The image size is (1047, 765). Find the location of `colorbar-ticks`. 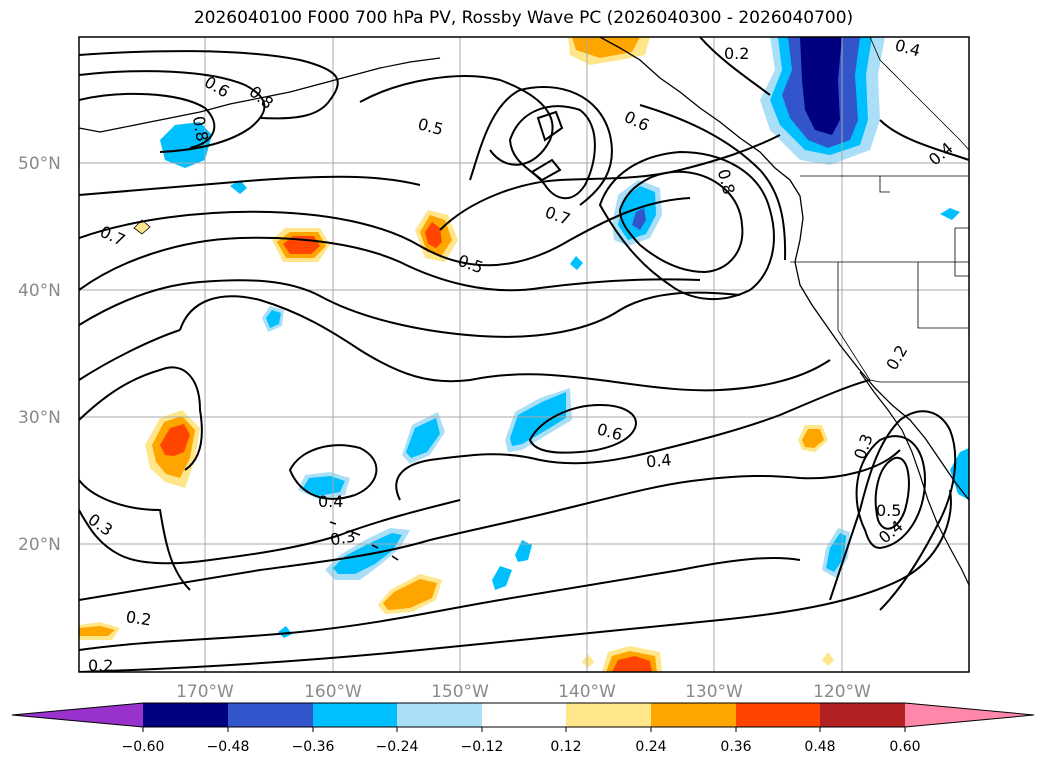

colorbar-ticks is located at coordinates (524, 729).